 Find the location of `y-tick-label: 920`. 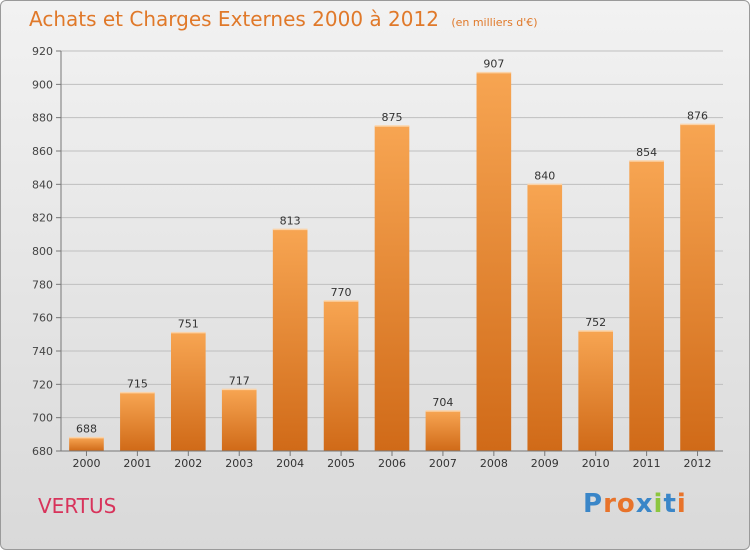

y-tick-label: 920 is located at coordinates (42, 51).